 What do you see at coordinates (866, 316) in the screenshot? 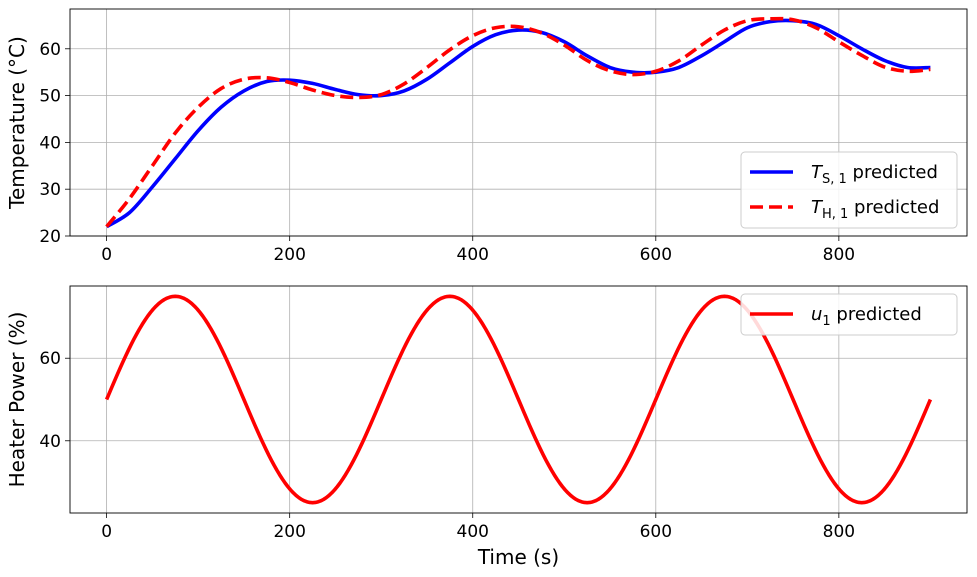
I see `legend-label: u1 predicted` at bounding box center [866, 316].